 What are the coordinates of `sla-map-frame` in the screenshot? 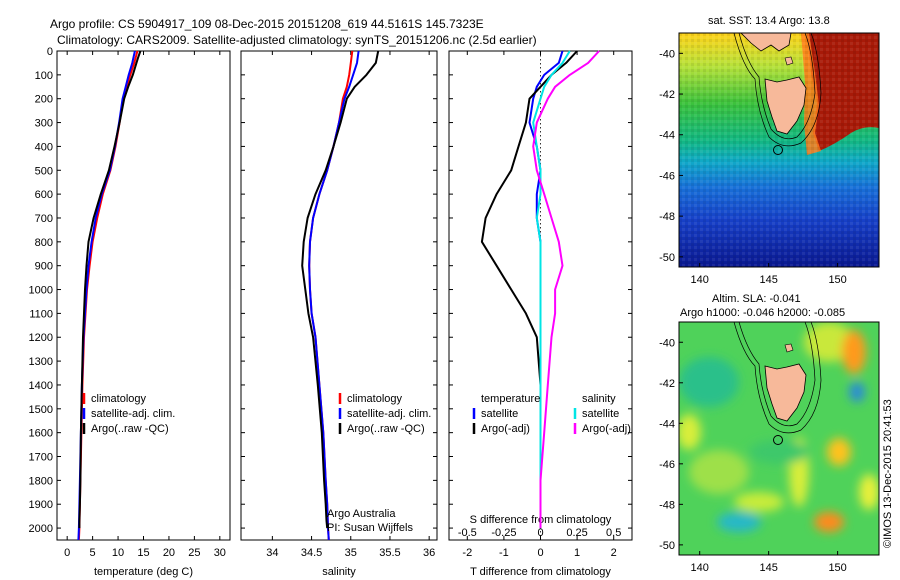 It's located at (779, 438).